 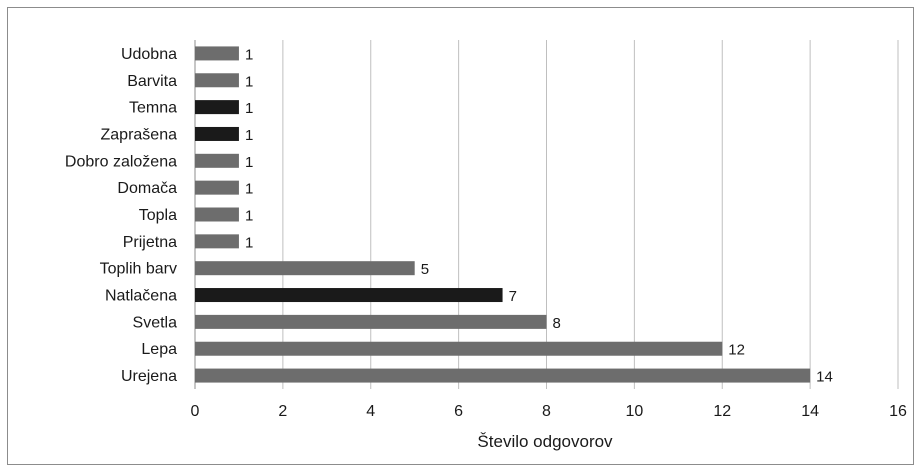 I want to click on category-label: Dobro založena, so click(x=121, y=161).